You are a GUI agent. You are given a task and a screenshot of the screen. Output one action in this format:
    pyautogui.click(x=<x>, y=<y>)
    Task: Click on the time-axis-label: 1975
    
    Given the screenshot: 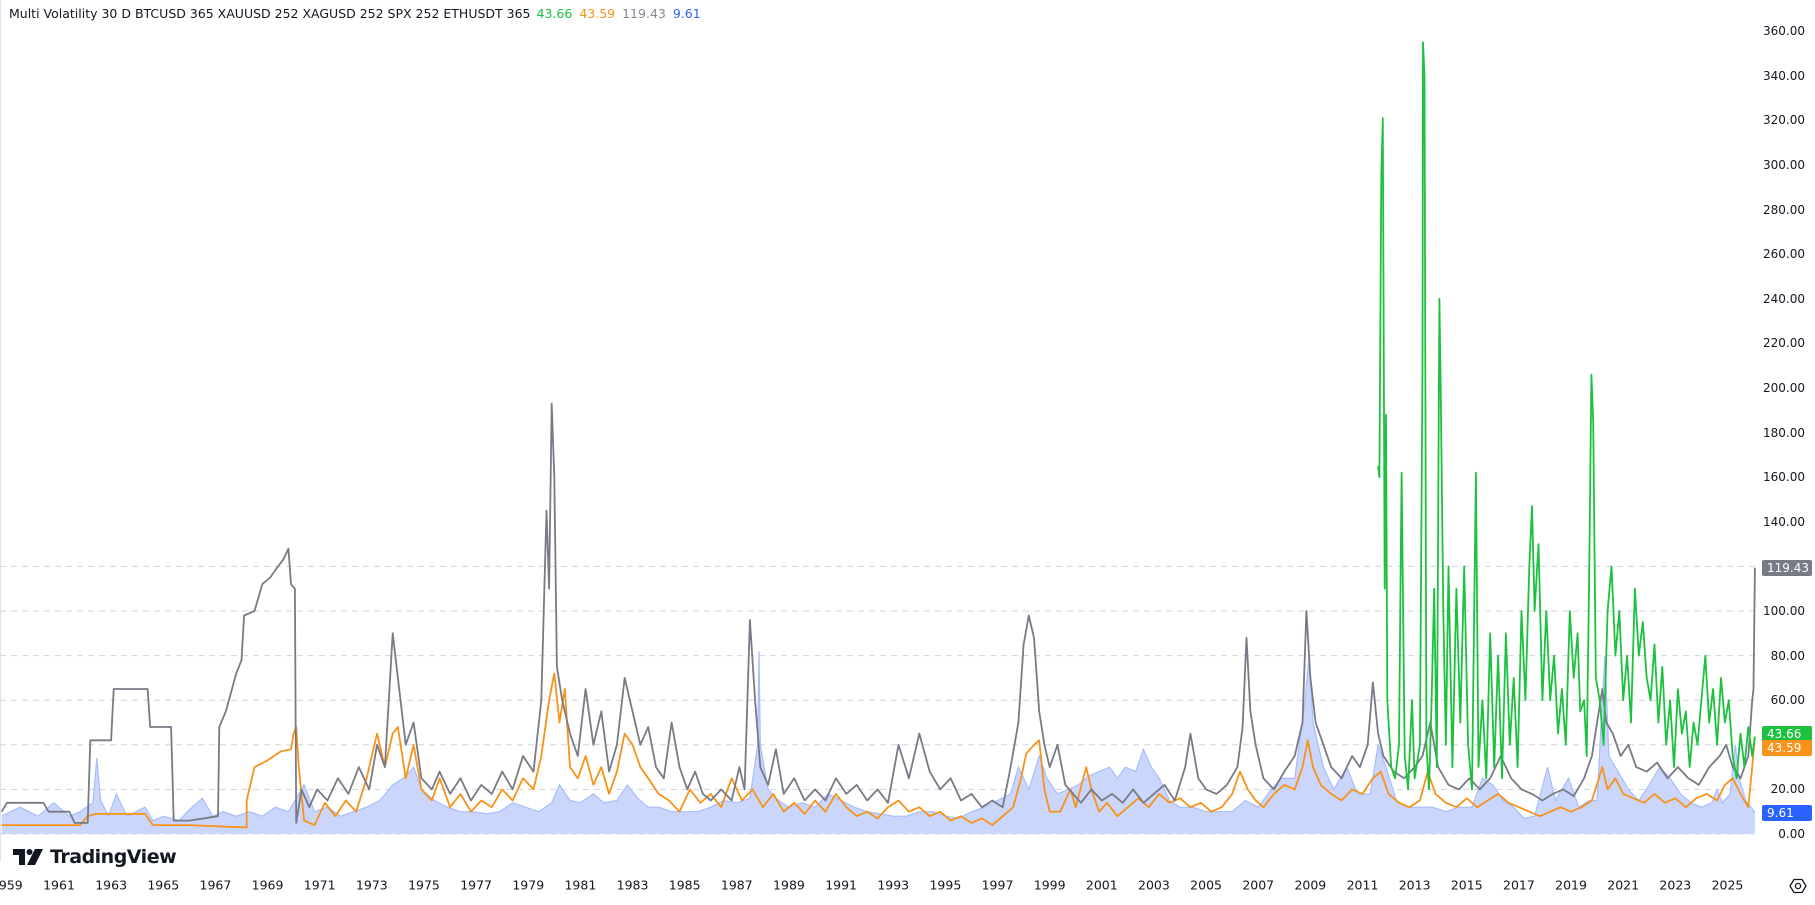 What is the action you would take?
    pyautogui.click(x=424, y=885)
    